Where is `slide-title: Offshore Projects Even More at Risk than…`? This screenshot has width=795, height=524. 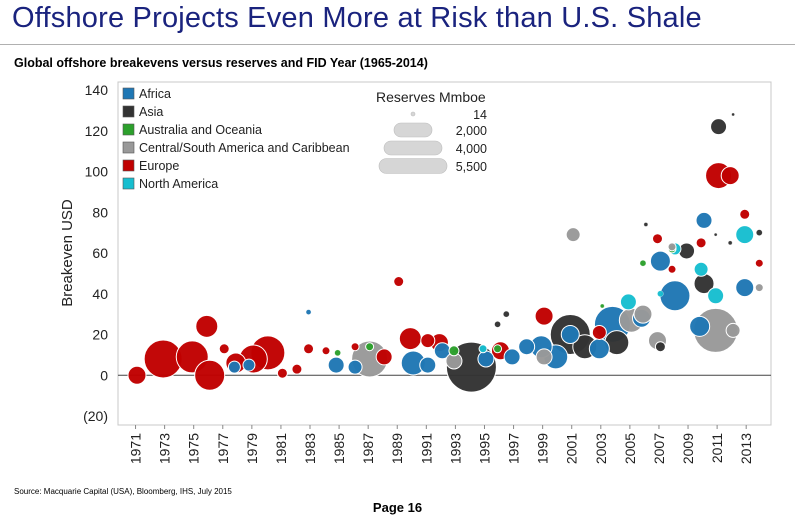
slide-title: Offshore Projects Even More at Risk than… is located at coordinates (357, 18).